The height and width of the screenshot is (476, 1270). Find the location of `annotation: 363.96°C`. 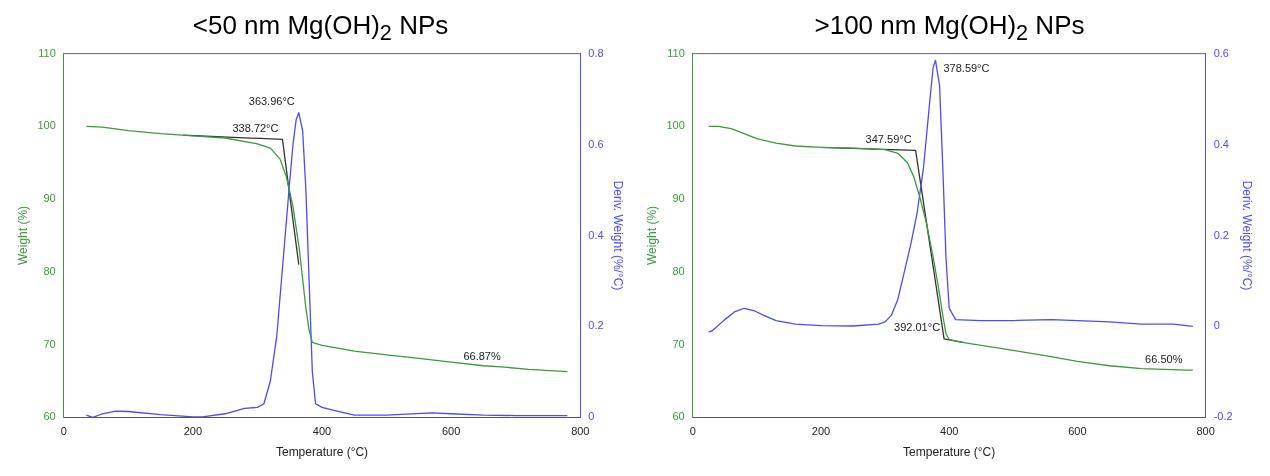

annotation: 363.96°C is located at coordinates (271, 101).